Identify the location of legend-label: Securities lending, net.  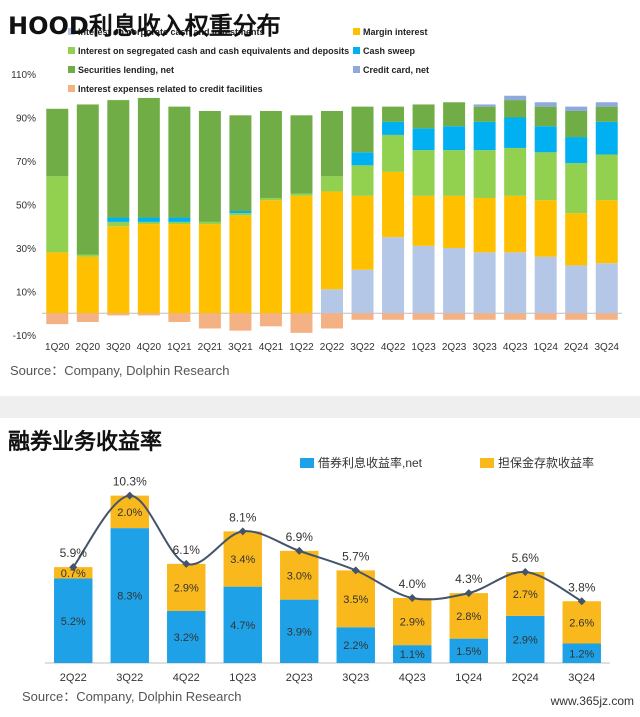
(126, 70).